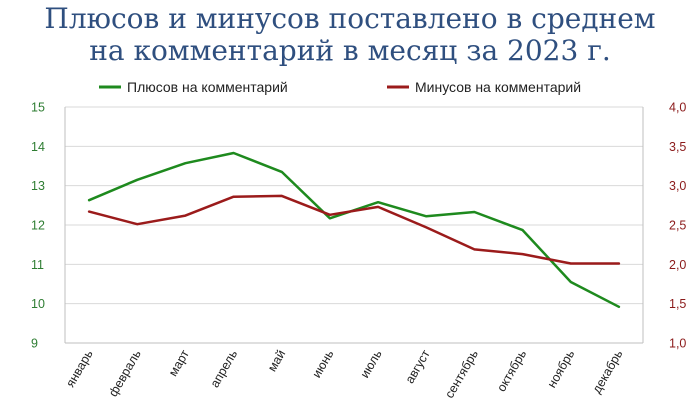 This screenshot has width=700, height=413. Describe the element at coordinates (677, 344) in the screenshot. I see `y-right-tick-label: 1,0` at that location.